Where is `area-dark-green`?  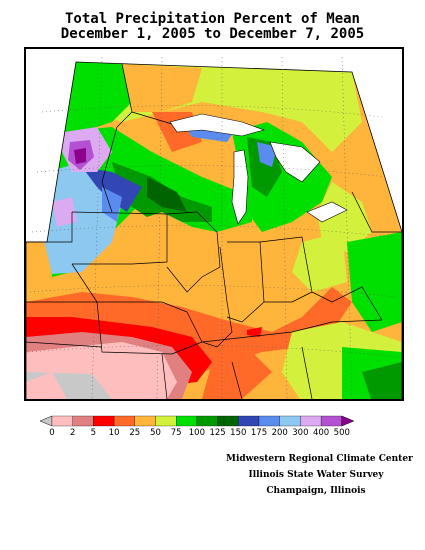
area-dark-green is located at coordinates (167, 194).